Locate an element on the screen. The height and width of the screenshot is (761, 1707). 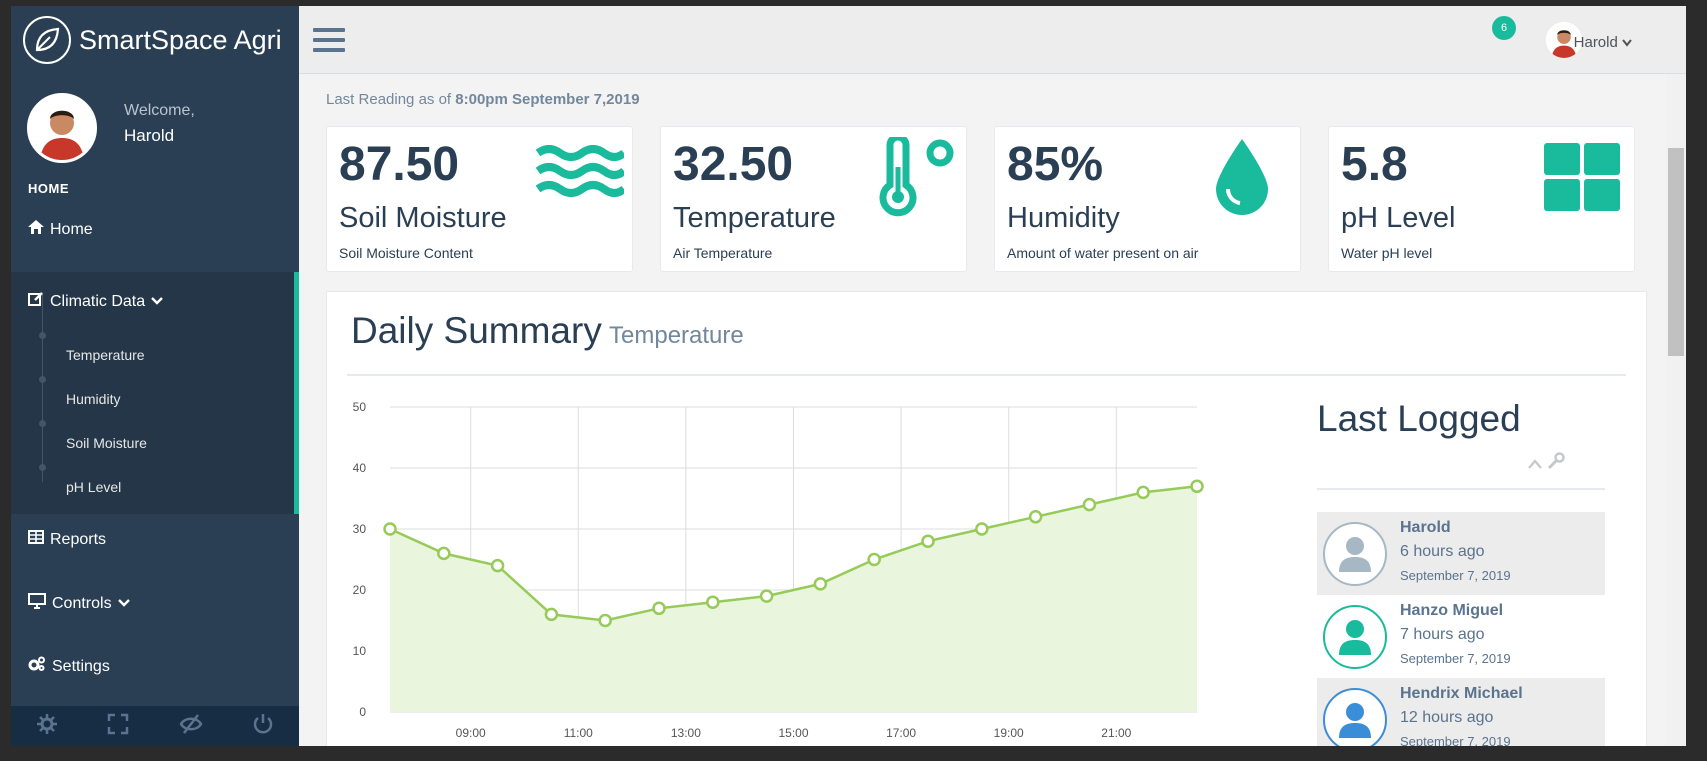
list-item: Harold 6 hours ago September 7, 2019 is located at coordinates (1461, 553).